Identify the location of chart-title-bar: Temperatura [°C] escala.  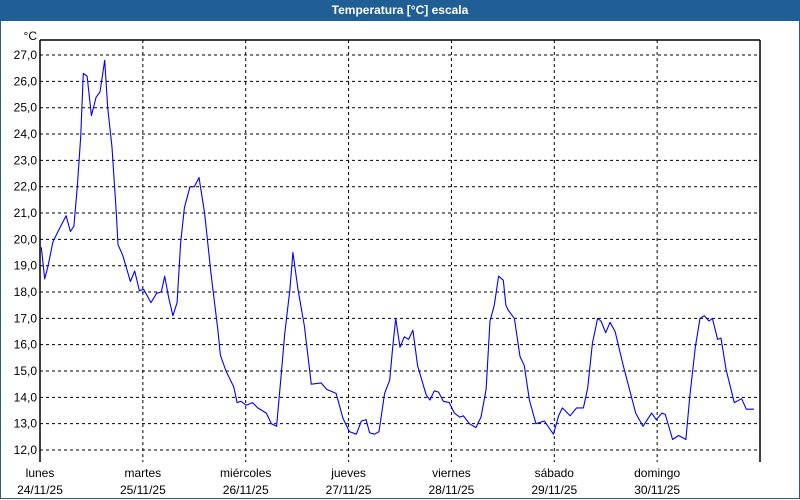
(400, 10).